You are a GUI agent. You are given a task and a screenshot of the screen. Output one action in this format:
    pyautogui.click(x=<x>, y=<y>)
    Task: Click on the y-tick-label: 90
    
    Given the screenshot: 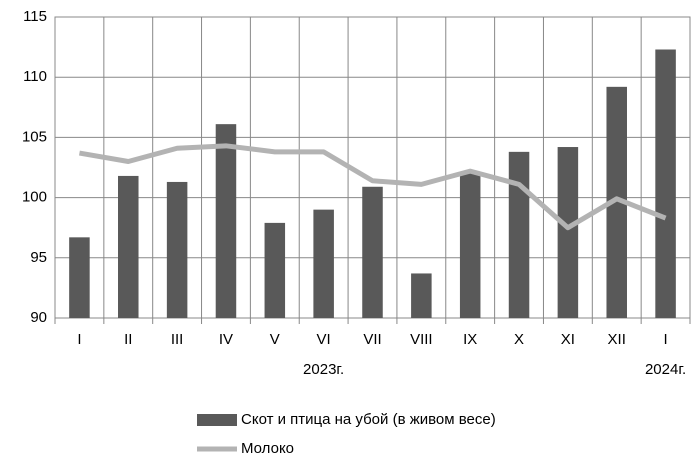 What is the action you would take?
    pyautogui.click(x=38, y=317)
    